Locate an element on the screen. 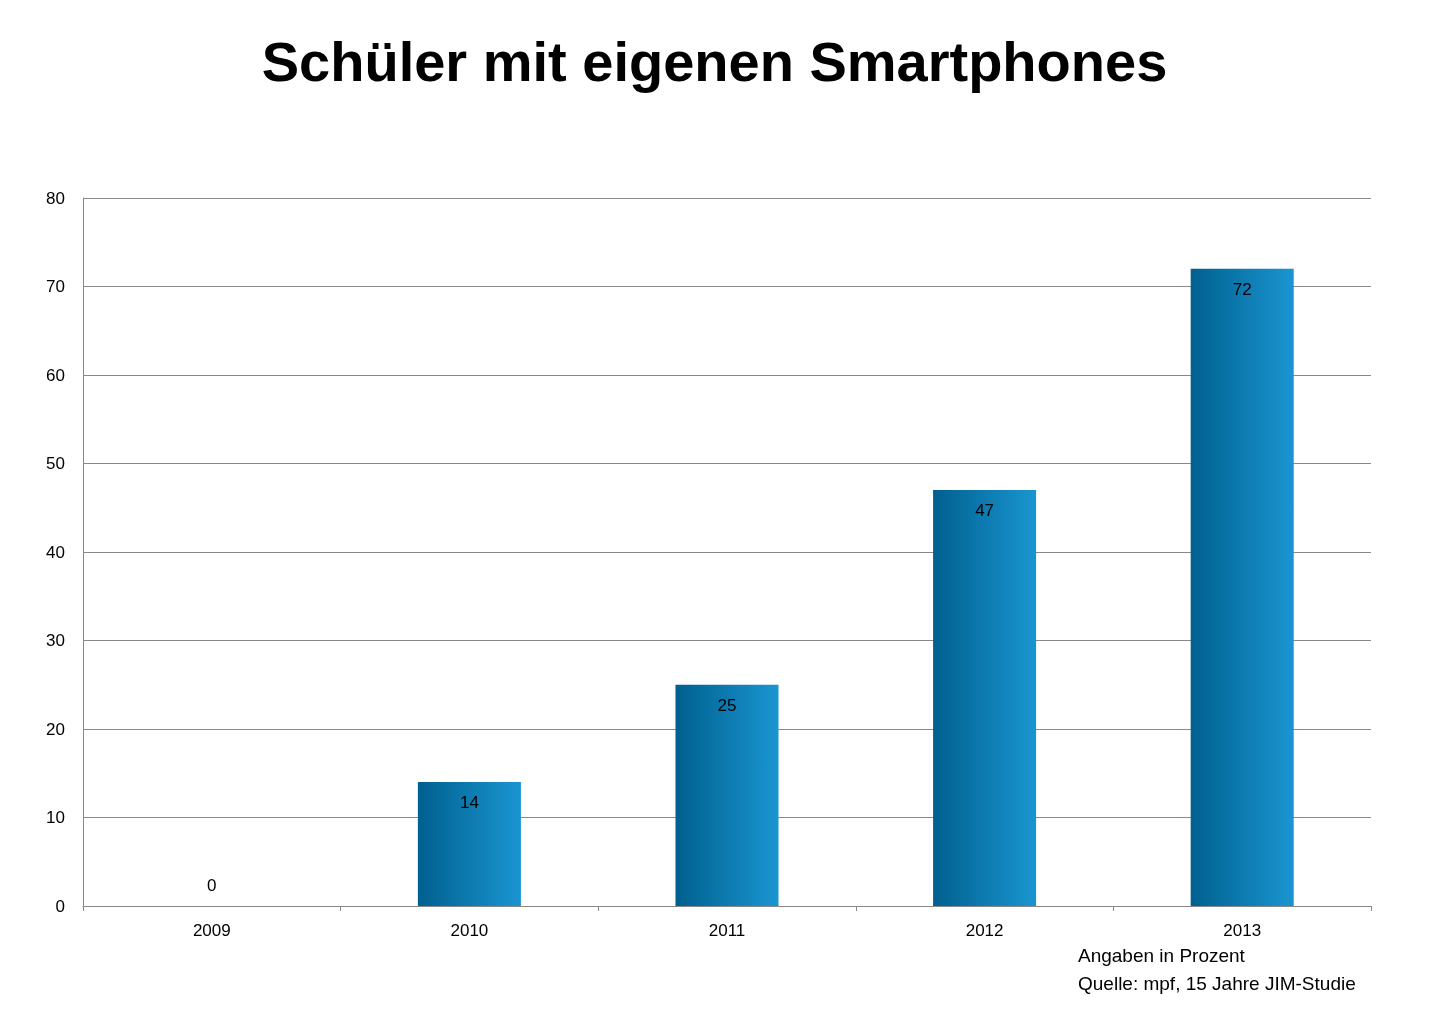  y-tick-label: 20 is located at coordinates (55, 729).